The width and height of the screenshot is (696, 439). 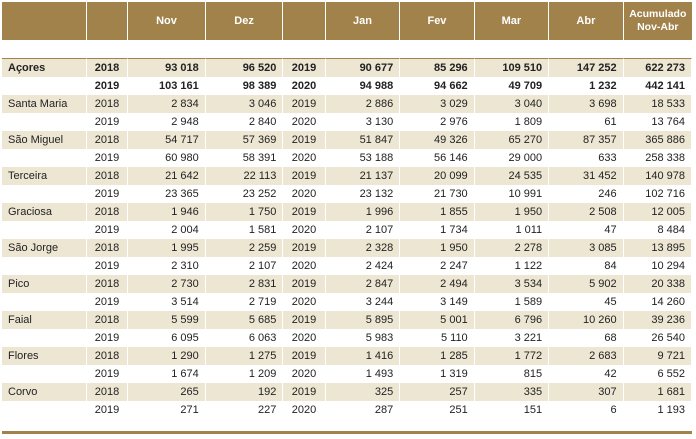 What do you see at coordinates (586, 248) in the screenshot?
I see `cell-abr: 3 085` at bounding box center [586, 248].